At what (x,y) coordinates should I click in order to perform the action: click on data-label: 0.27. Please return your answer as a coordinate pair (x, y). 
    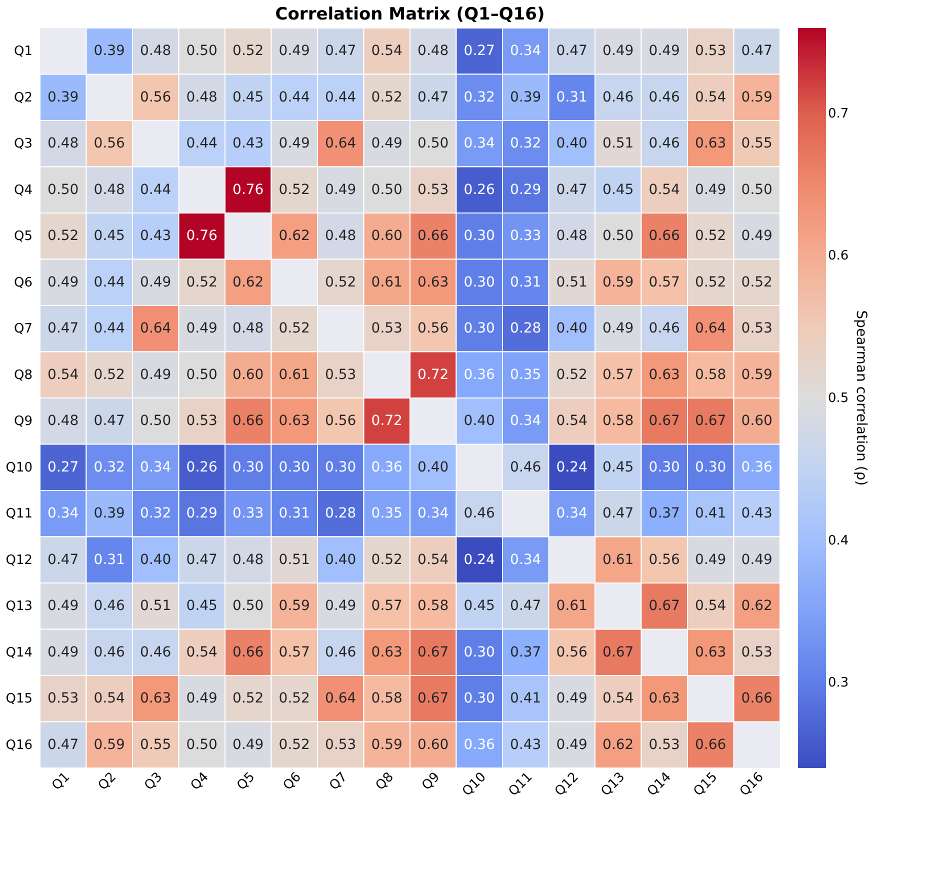
    Looking at the image, I should click on (479, 51).